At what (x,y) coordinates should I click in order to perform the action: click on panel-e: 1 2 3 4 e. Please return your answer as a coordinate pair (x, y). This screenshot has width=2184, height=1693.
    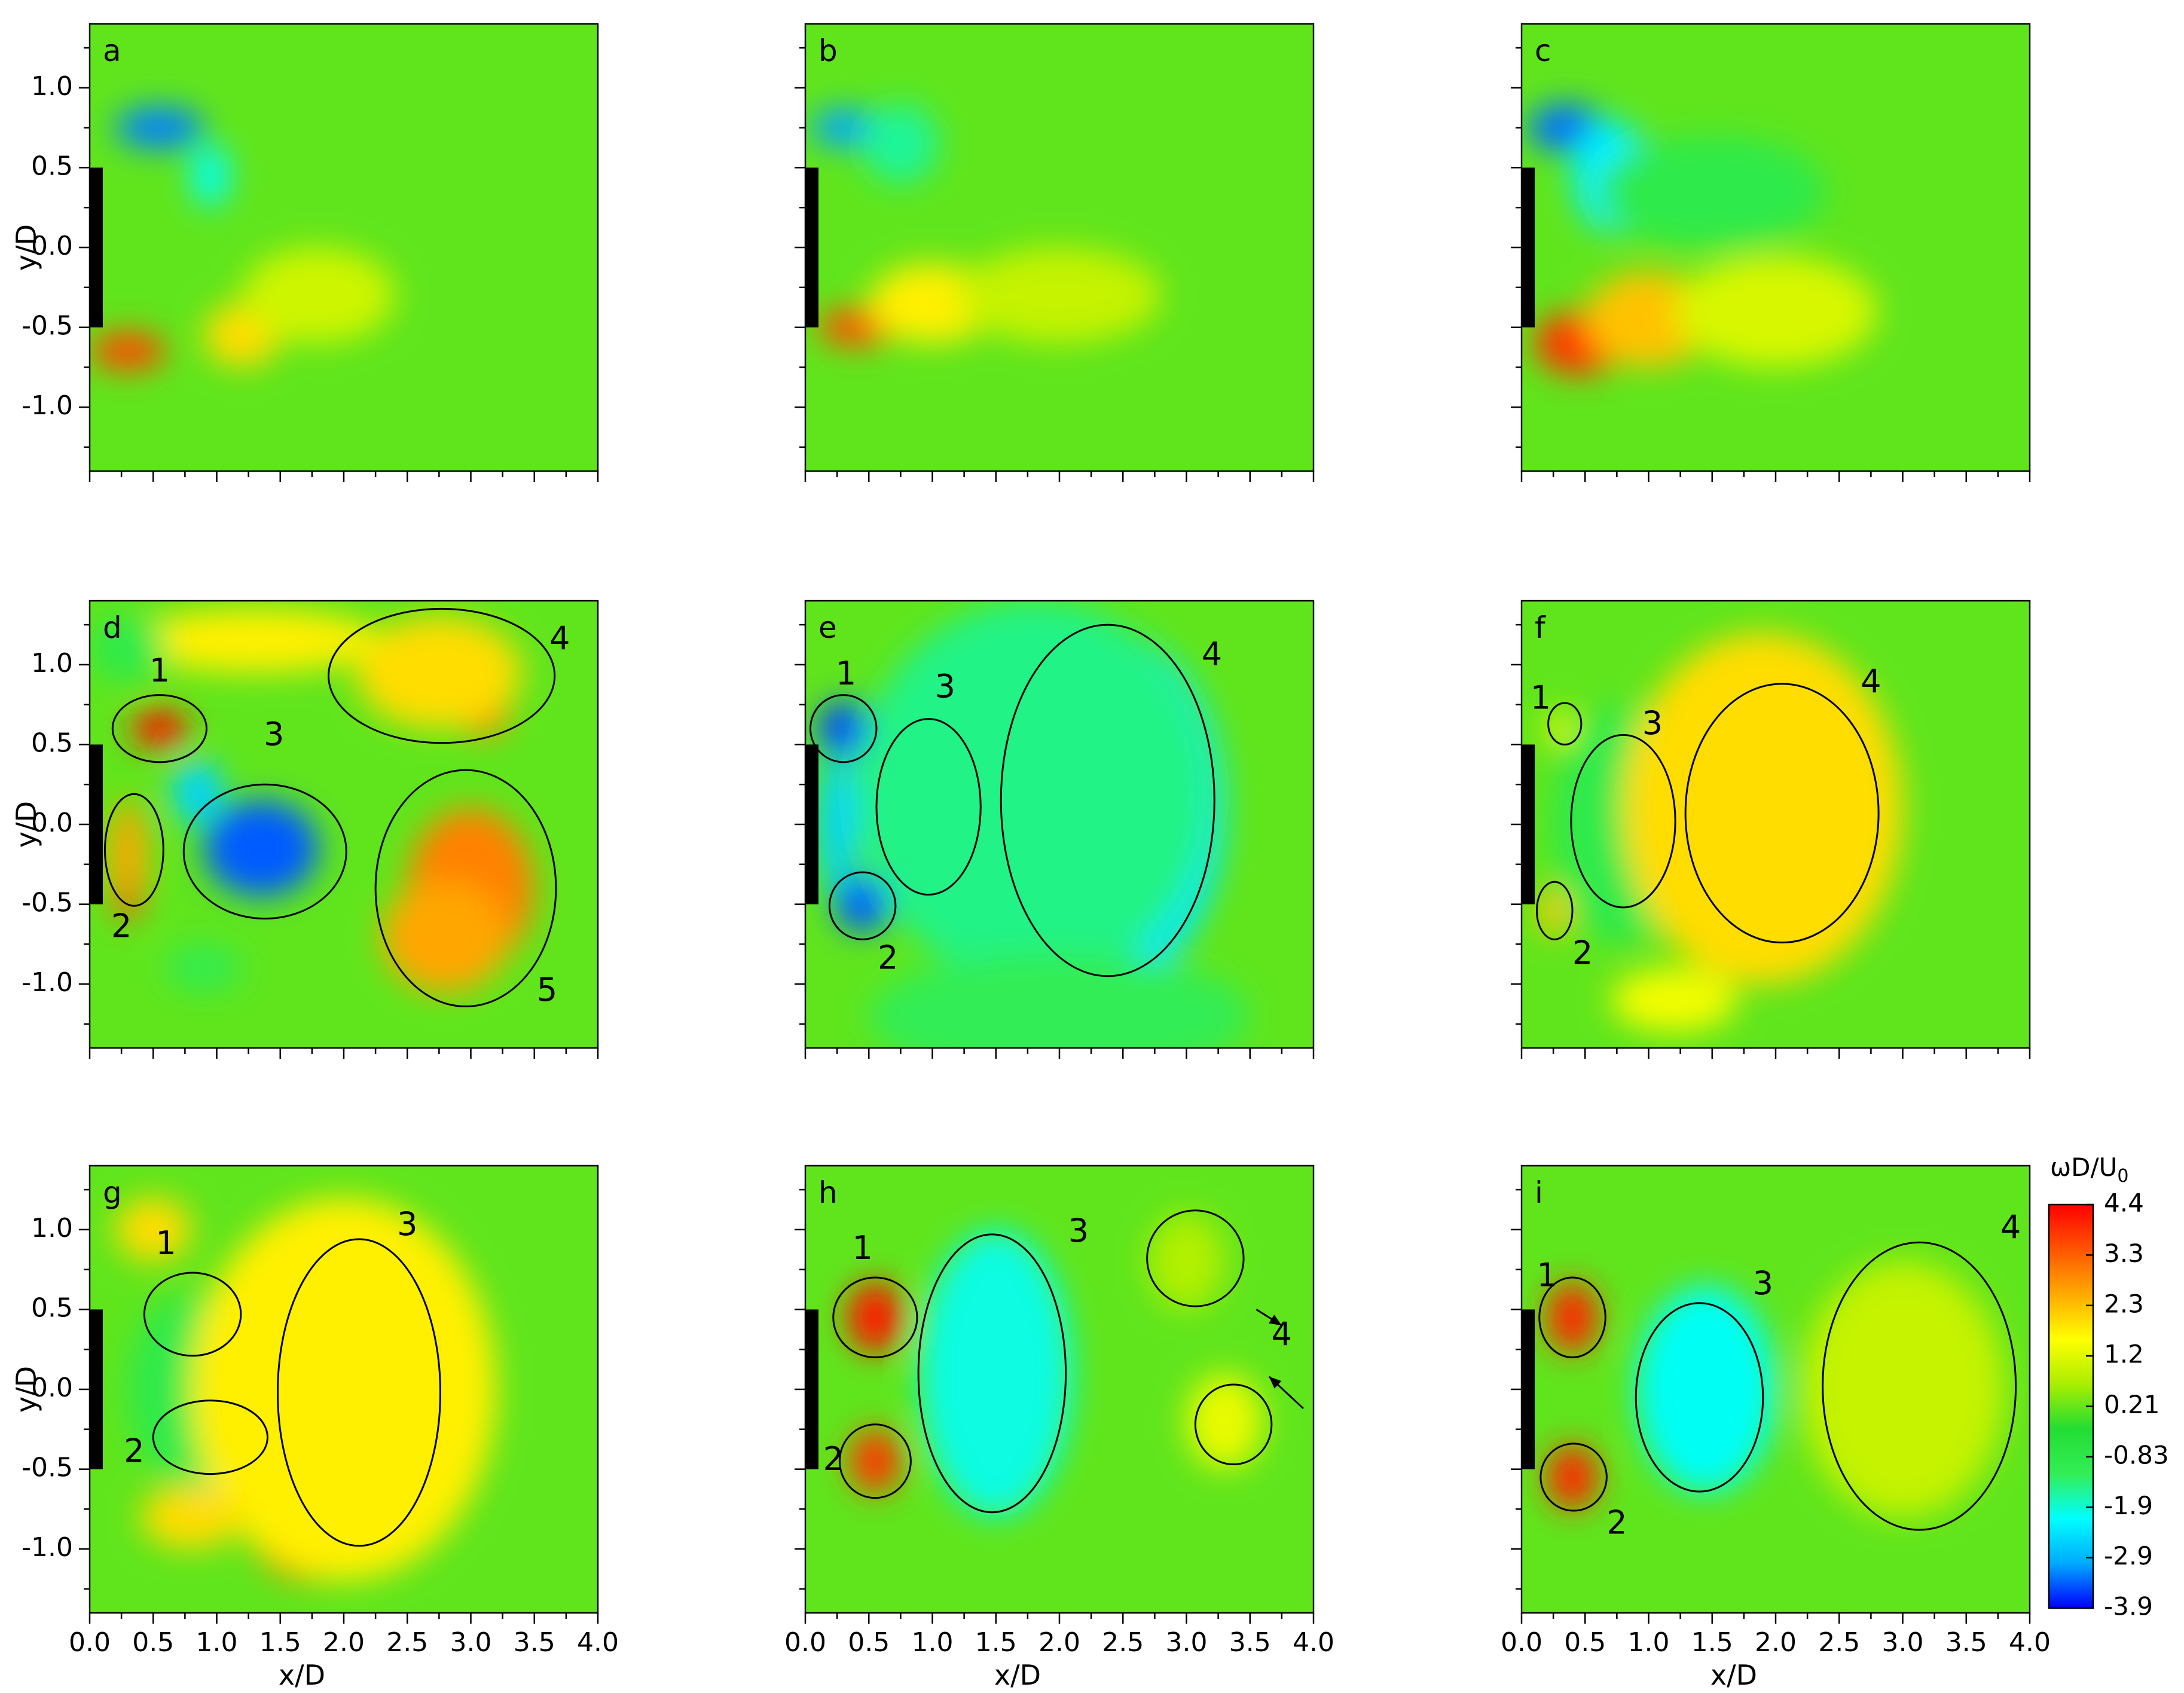
    Looking at the image, I should click on (1055, 829).